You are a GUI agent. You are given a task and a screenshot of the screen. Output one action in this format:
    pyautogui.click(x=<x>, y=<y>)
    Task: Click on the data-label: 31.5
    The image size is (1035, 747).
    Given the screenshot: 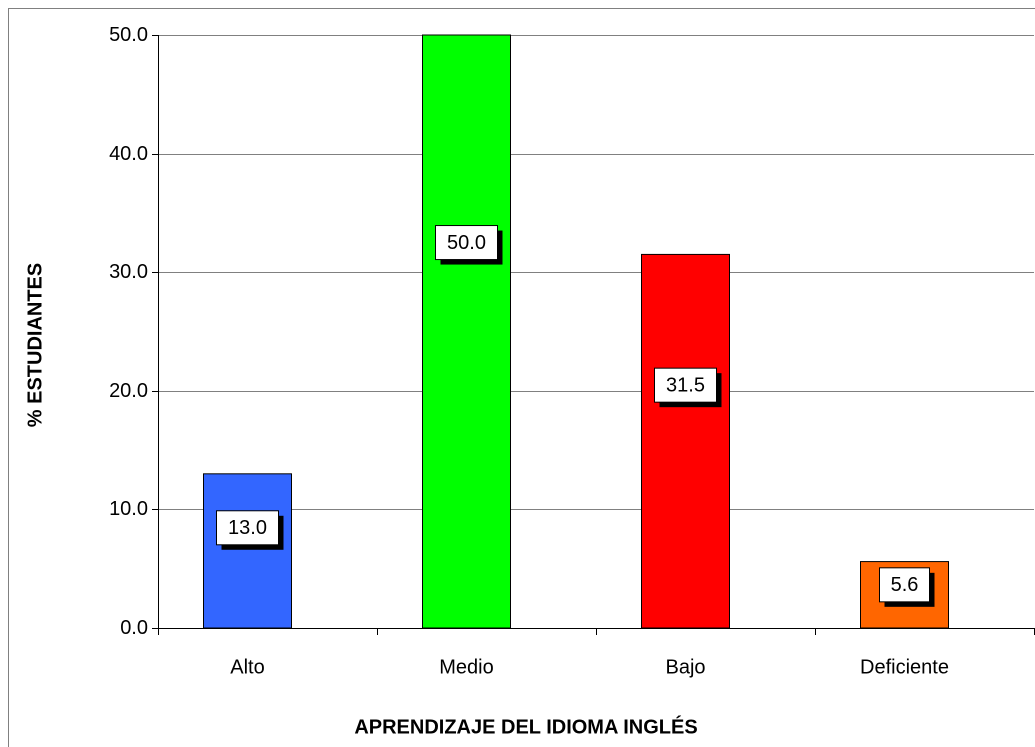 What is the action you would take?
    pyautogui.click(x=685, y=385)
    